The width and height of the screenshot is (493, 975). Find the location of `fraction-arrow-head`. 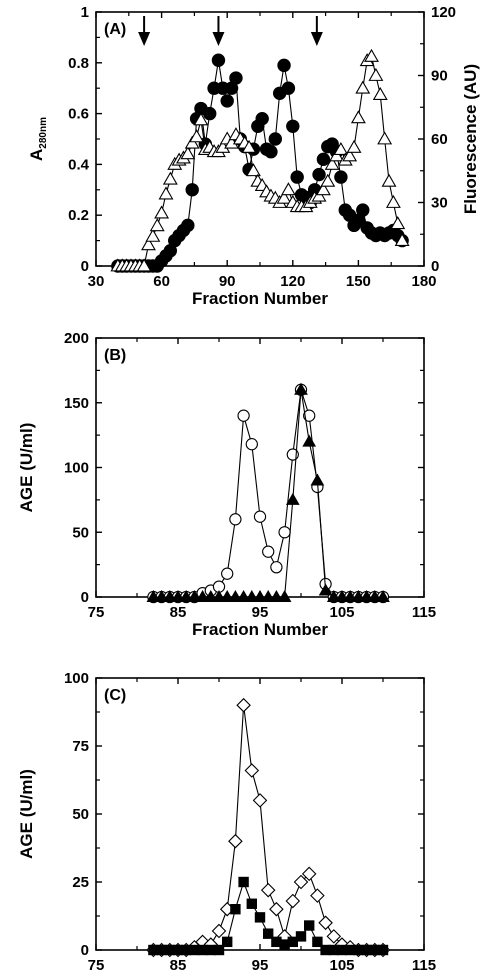

fraction-arrow-head is located at coordinates (218, 39).